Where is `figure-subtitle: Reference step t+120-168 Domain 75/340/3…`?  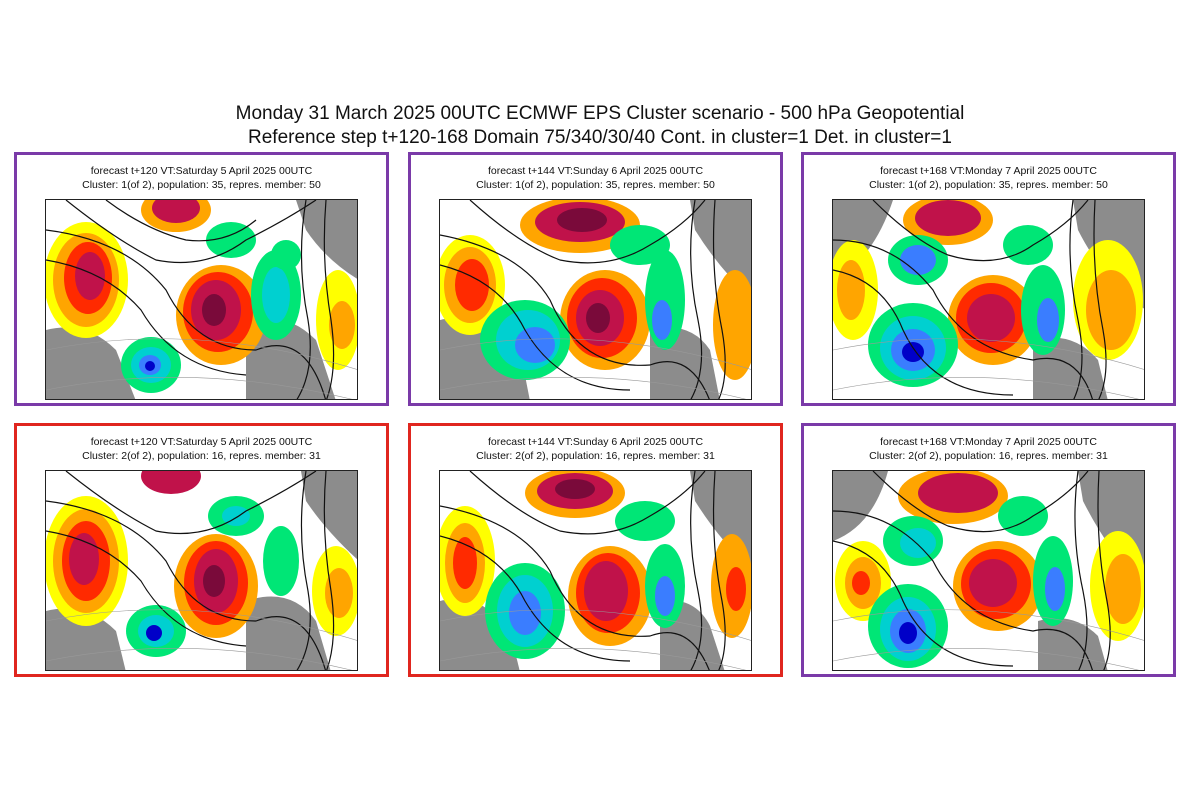 figure-subtitle: Reference step t+120-168 Domain 75/340/3… is located at coordinates (600, 137).